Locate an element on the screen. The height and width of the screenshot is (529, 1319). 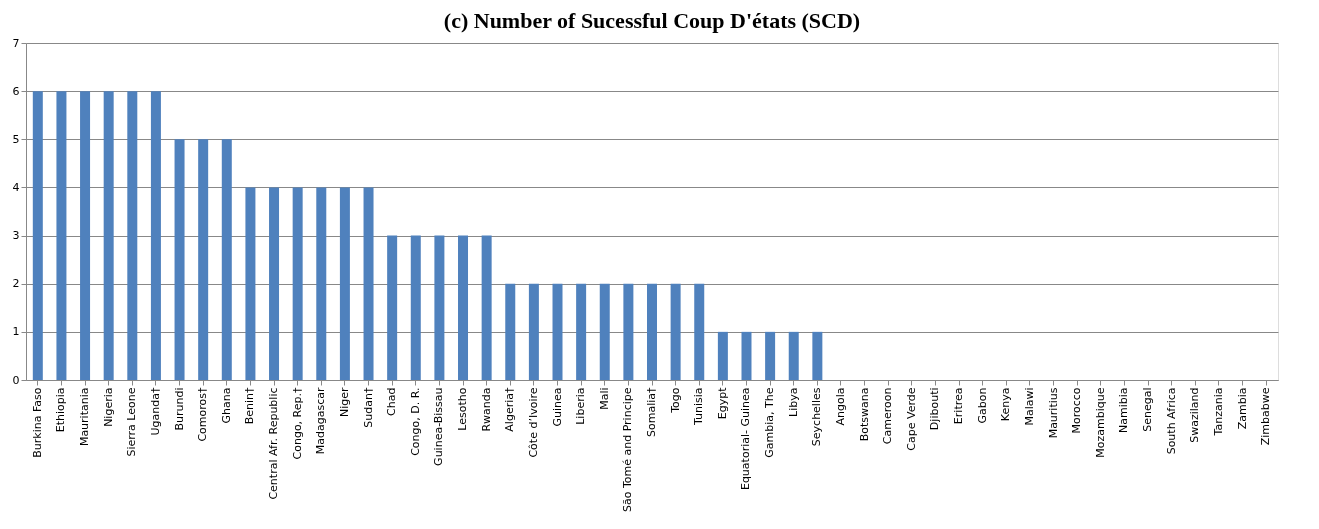
x-tick-label: Ethiopia is located at coordinates (61, 410).